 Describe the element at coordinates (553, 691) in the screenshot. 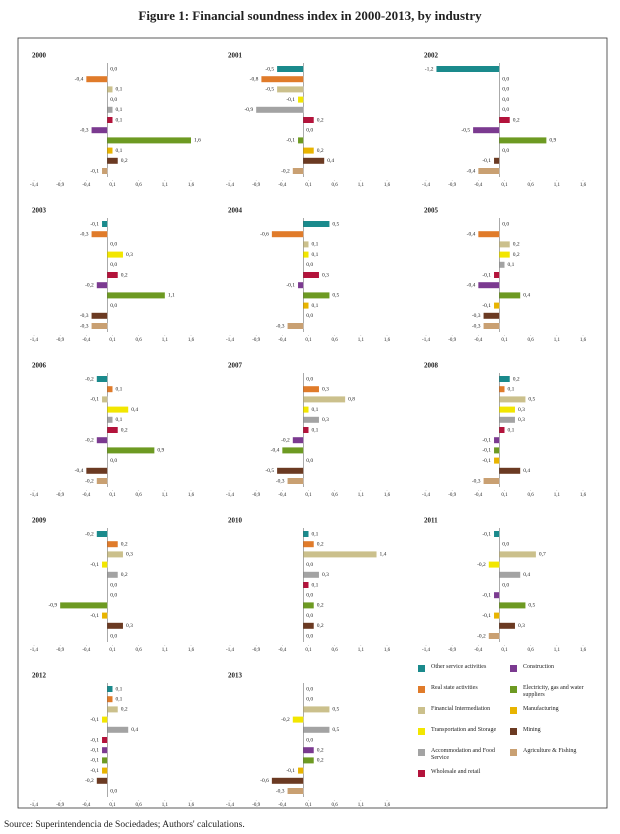

I see `legend-label: Electricity, gas and water suppliers` at that location.